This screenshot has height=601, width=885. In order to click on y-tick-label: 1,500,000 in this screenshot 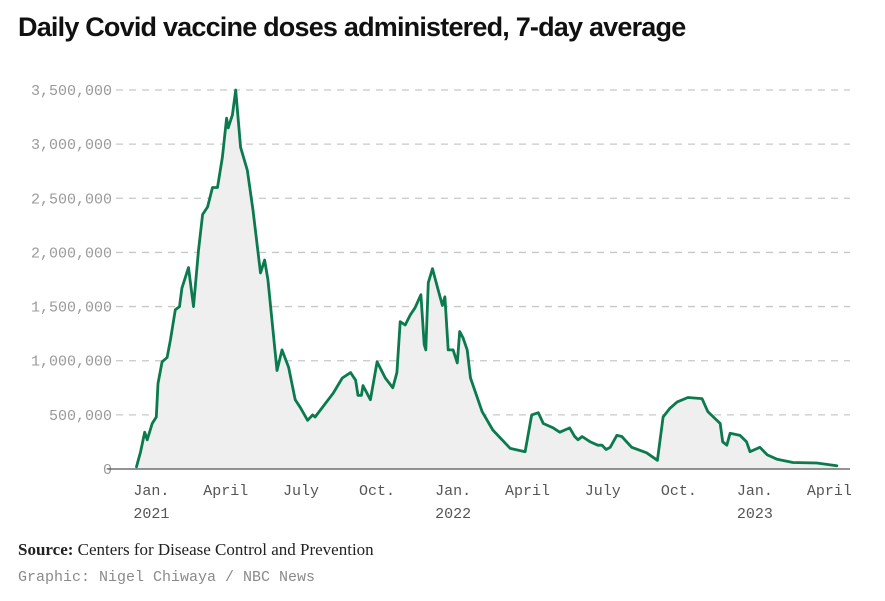, I will do `click(71, 308)`.